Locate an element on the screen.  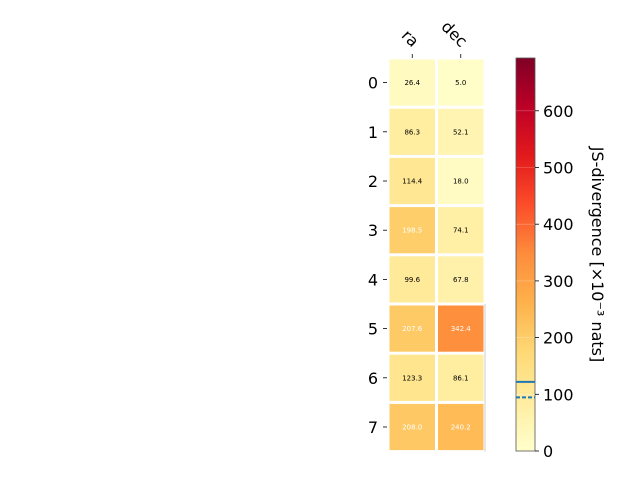
colorbar-ticks: 0 100 200 300 400 500 600 is located at coordinates (545, 281).